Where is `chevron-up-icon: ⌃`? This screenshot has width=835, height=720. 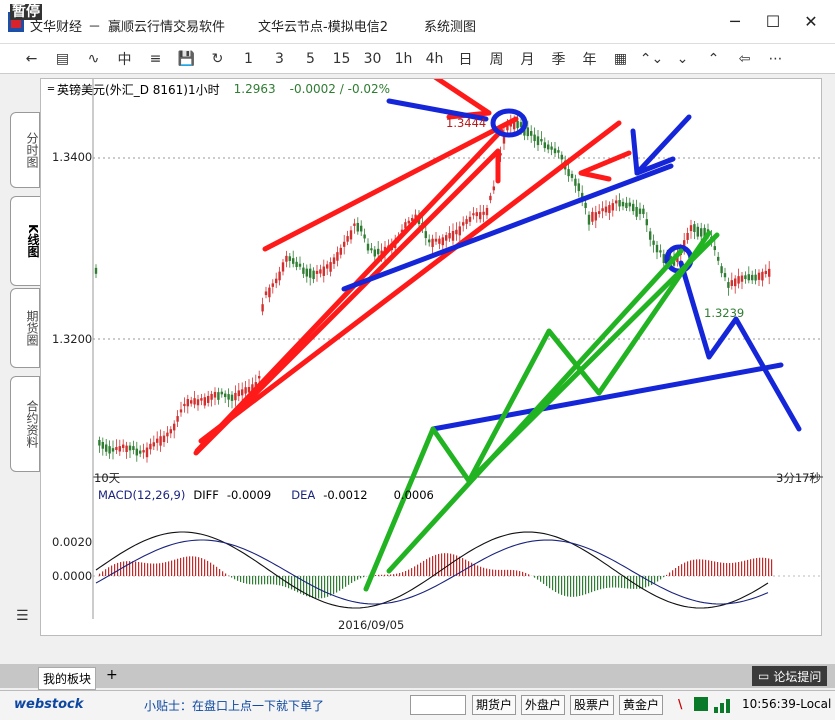 chevron-up-icon: ⌃ is located at coordinates (713, 58).